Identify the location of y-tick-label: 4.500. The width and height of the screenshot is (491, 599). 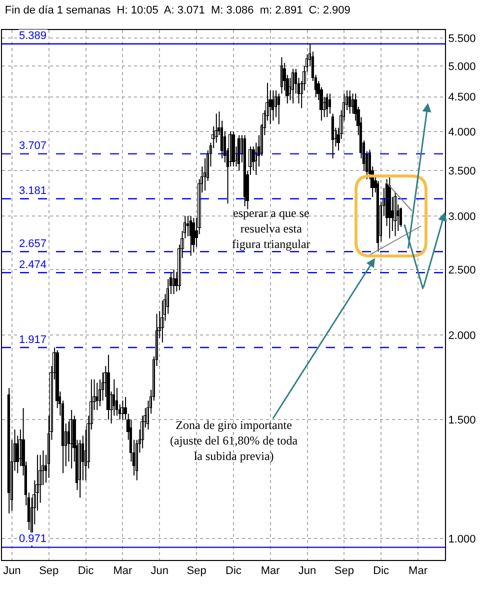
(462, 98).